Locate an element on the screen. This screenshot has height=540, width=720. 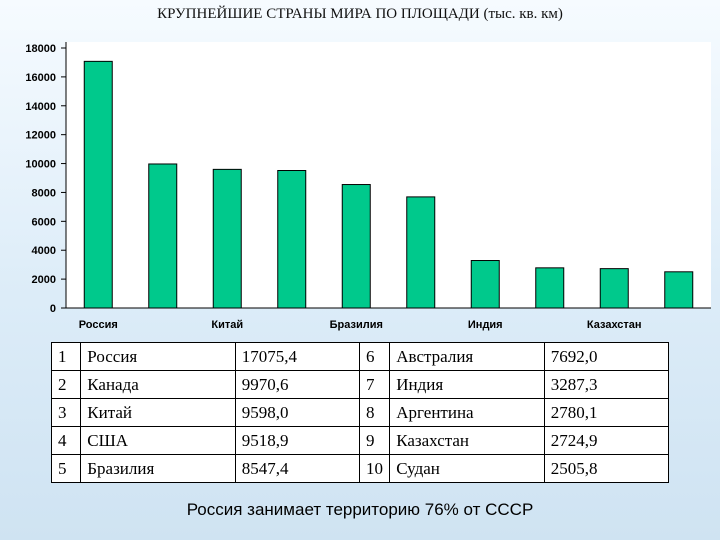
x-category-label: Китай is located at coordinates (227, 325).